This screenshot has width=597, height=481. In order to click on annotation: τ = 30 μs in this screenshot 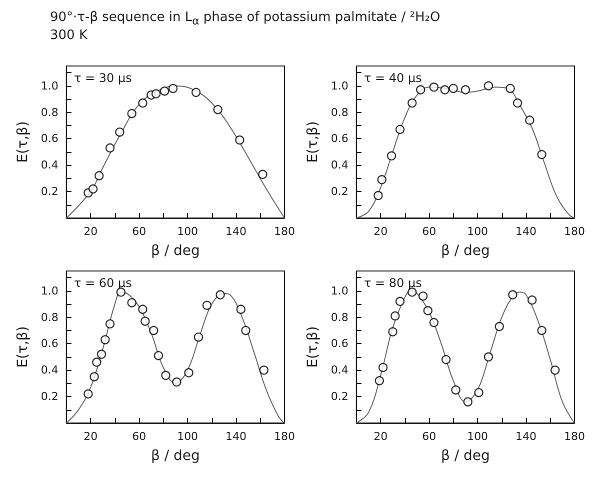, I will do `click(103, 78)`.